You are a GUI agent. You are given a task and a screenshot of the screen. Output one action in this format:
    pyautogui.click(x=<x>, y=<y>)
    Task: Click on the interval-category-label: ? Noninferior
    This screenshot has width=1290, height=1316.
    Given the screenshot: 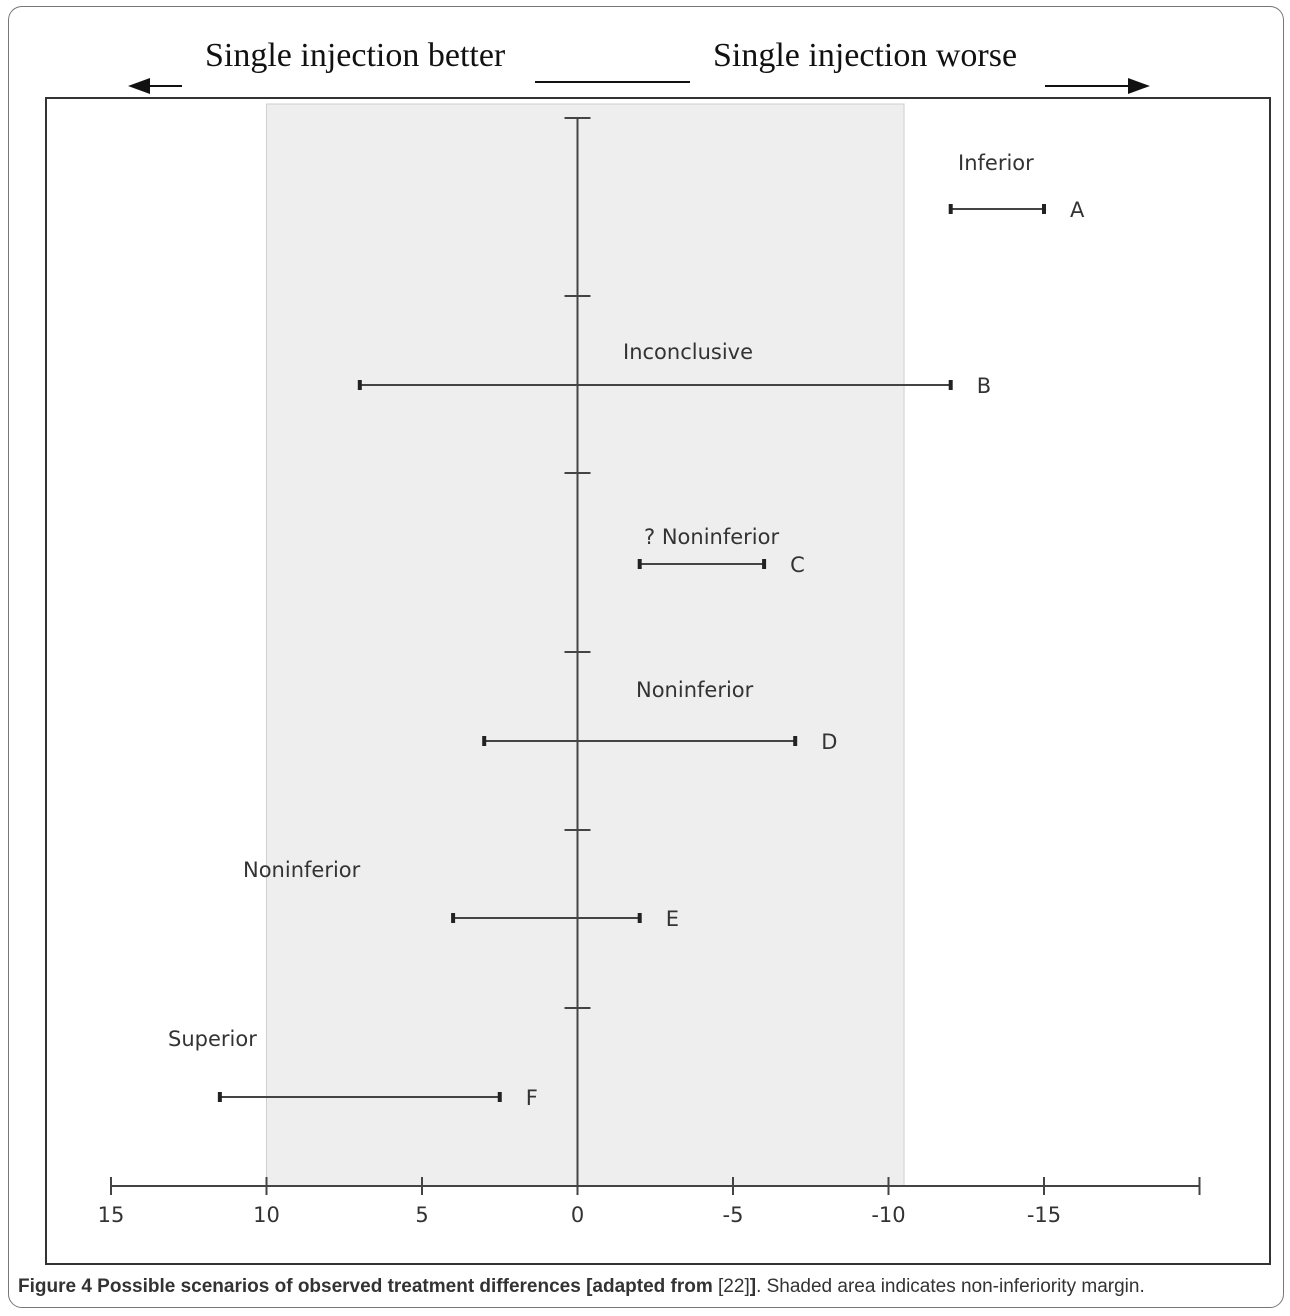 What is the action you would take?
    pyautogui.click(x=711, y=537)
    